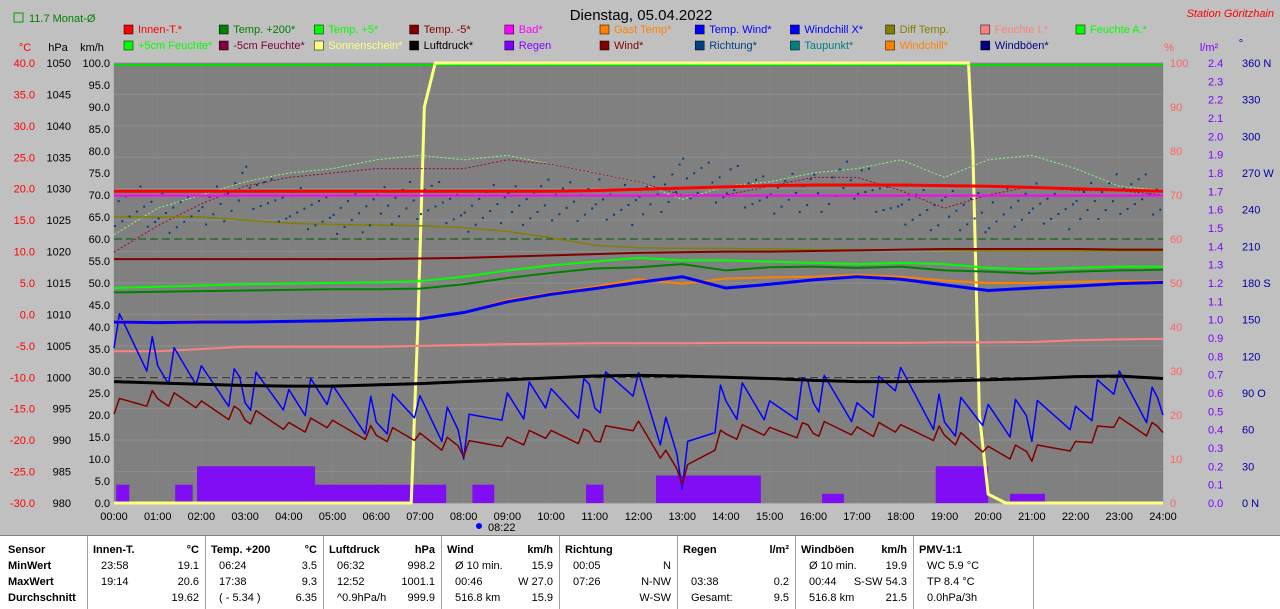  I want to click on rain-bar, so click(483, 493).